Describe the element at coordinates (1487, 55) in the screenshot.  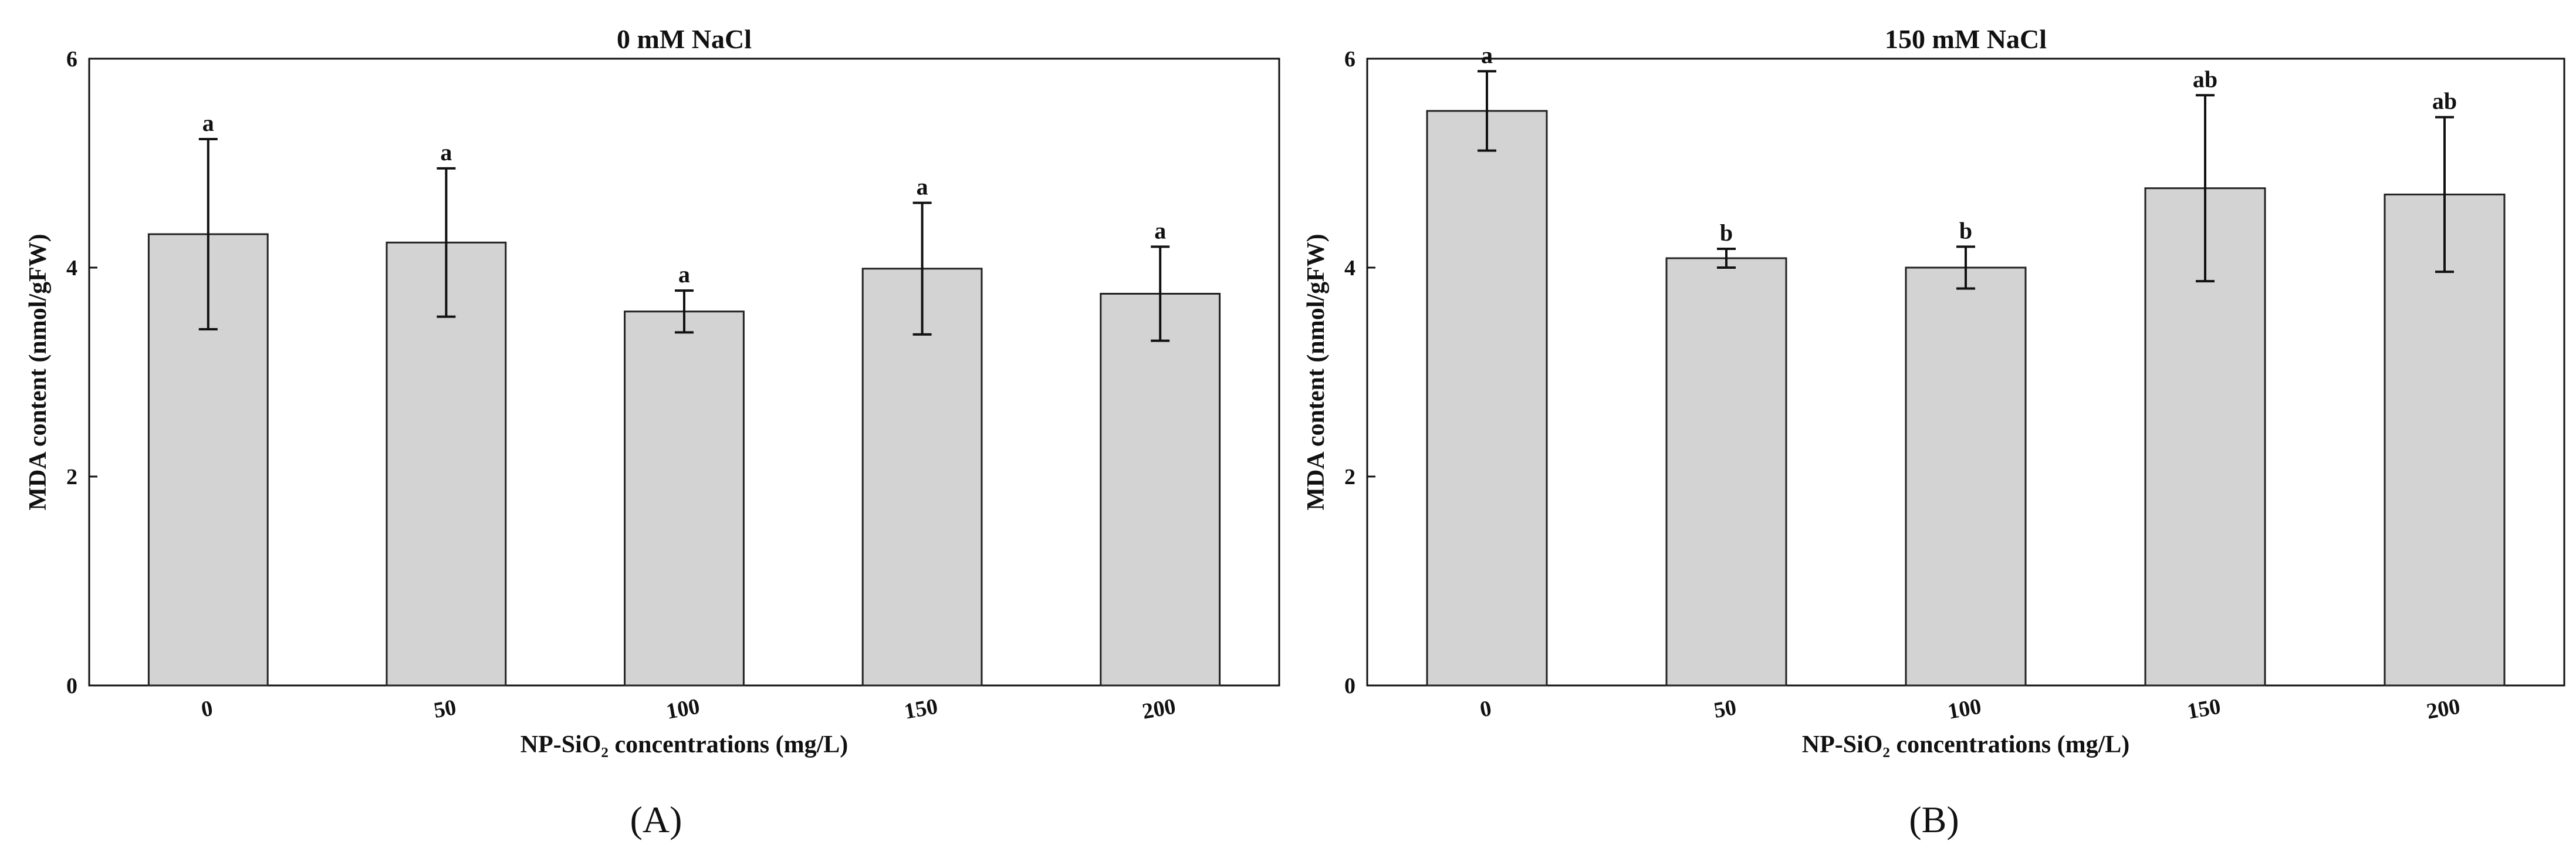
I see `significance-letter-b-0: a` at that location.